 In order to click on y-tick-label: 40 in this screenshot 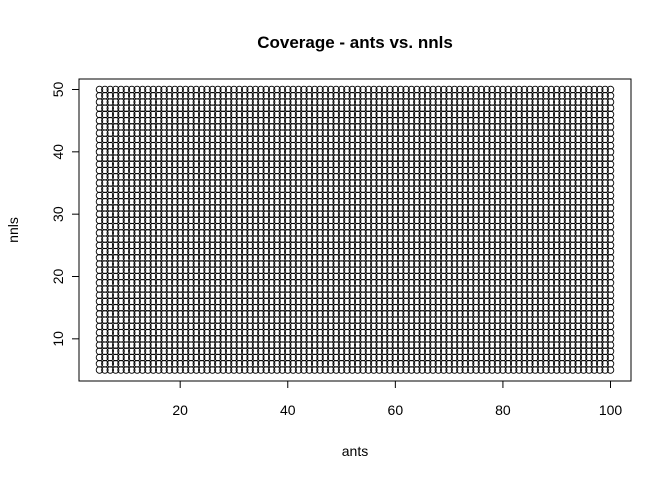, I will do `click(58, 152)`.